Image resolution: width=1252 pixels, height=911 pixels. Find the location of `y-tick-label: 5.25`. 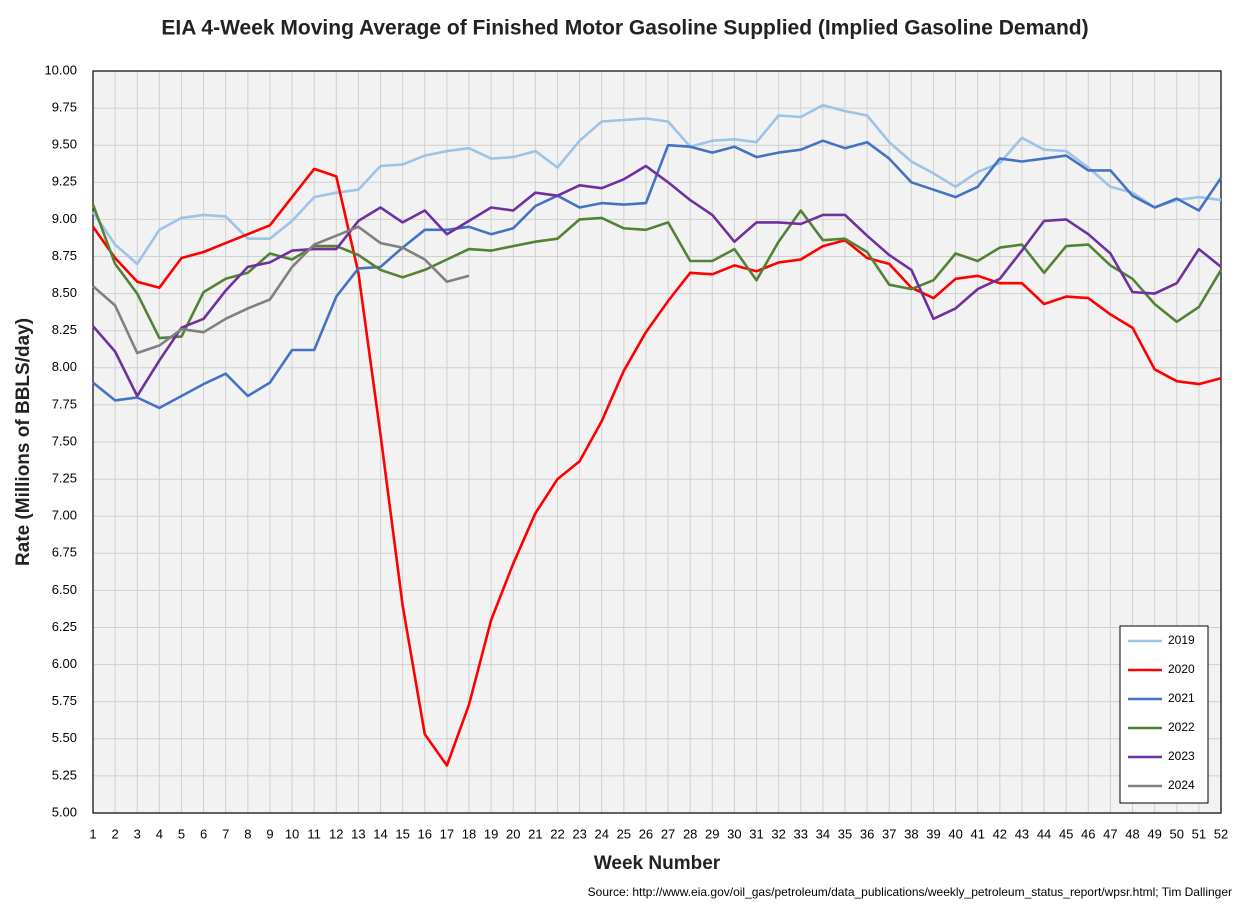

y-tick-label: 5.25 is located at coordinates (64, 774).